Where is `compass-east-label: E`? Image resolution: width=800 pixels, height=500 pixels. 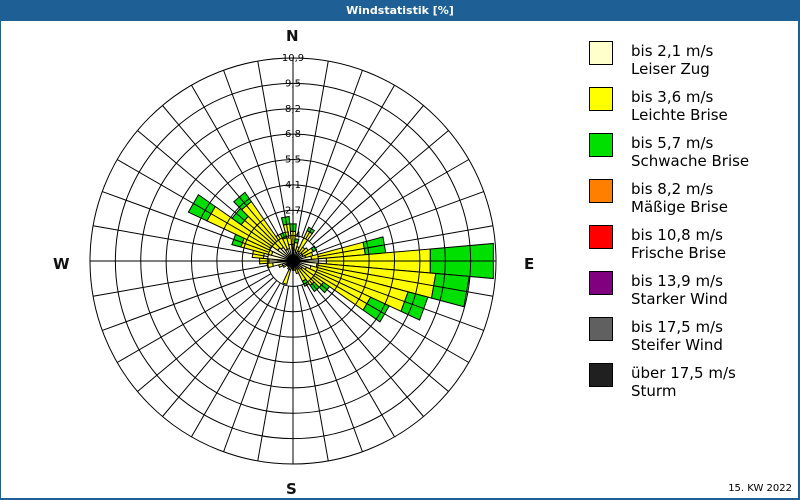
compass-east-label: E is located at coordinates (529, 264).